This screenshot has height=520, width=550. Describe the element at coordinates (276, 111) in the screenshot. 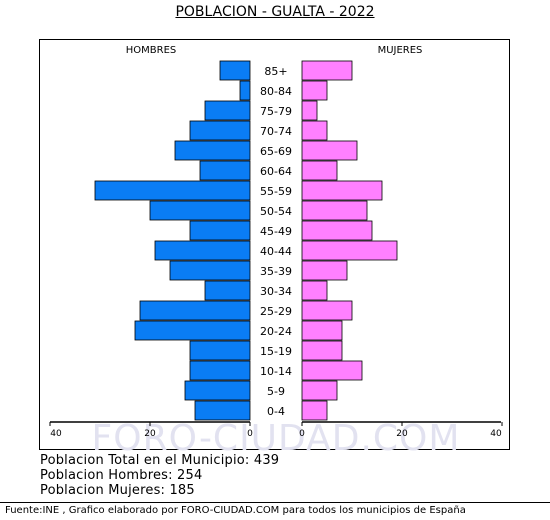

I see `age-label-75-79: 75-79` at that location.